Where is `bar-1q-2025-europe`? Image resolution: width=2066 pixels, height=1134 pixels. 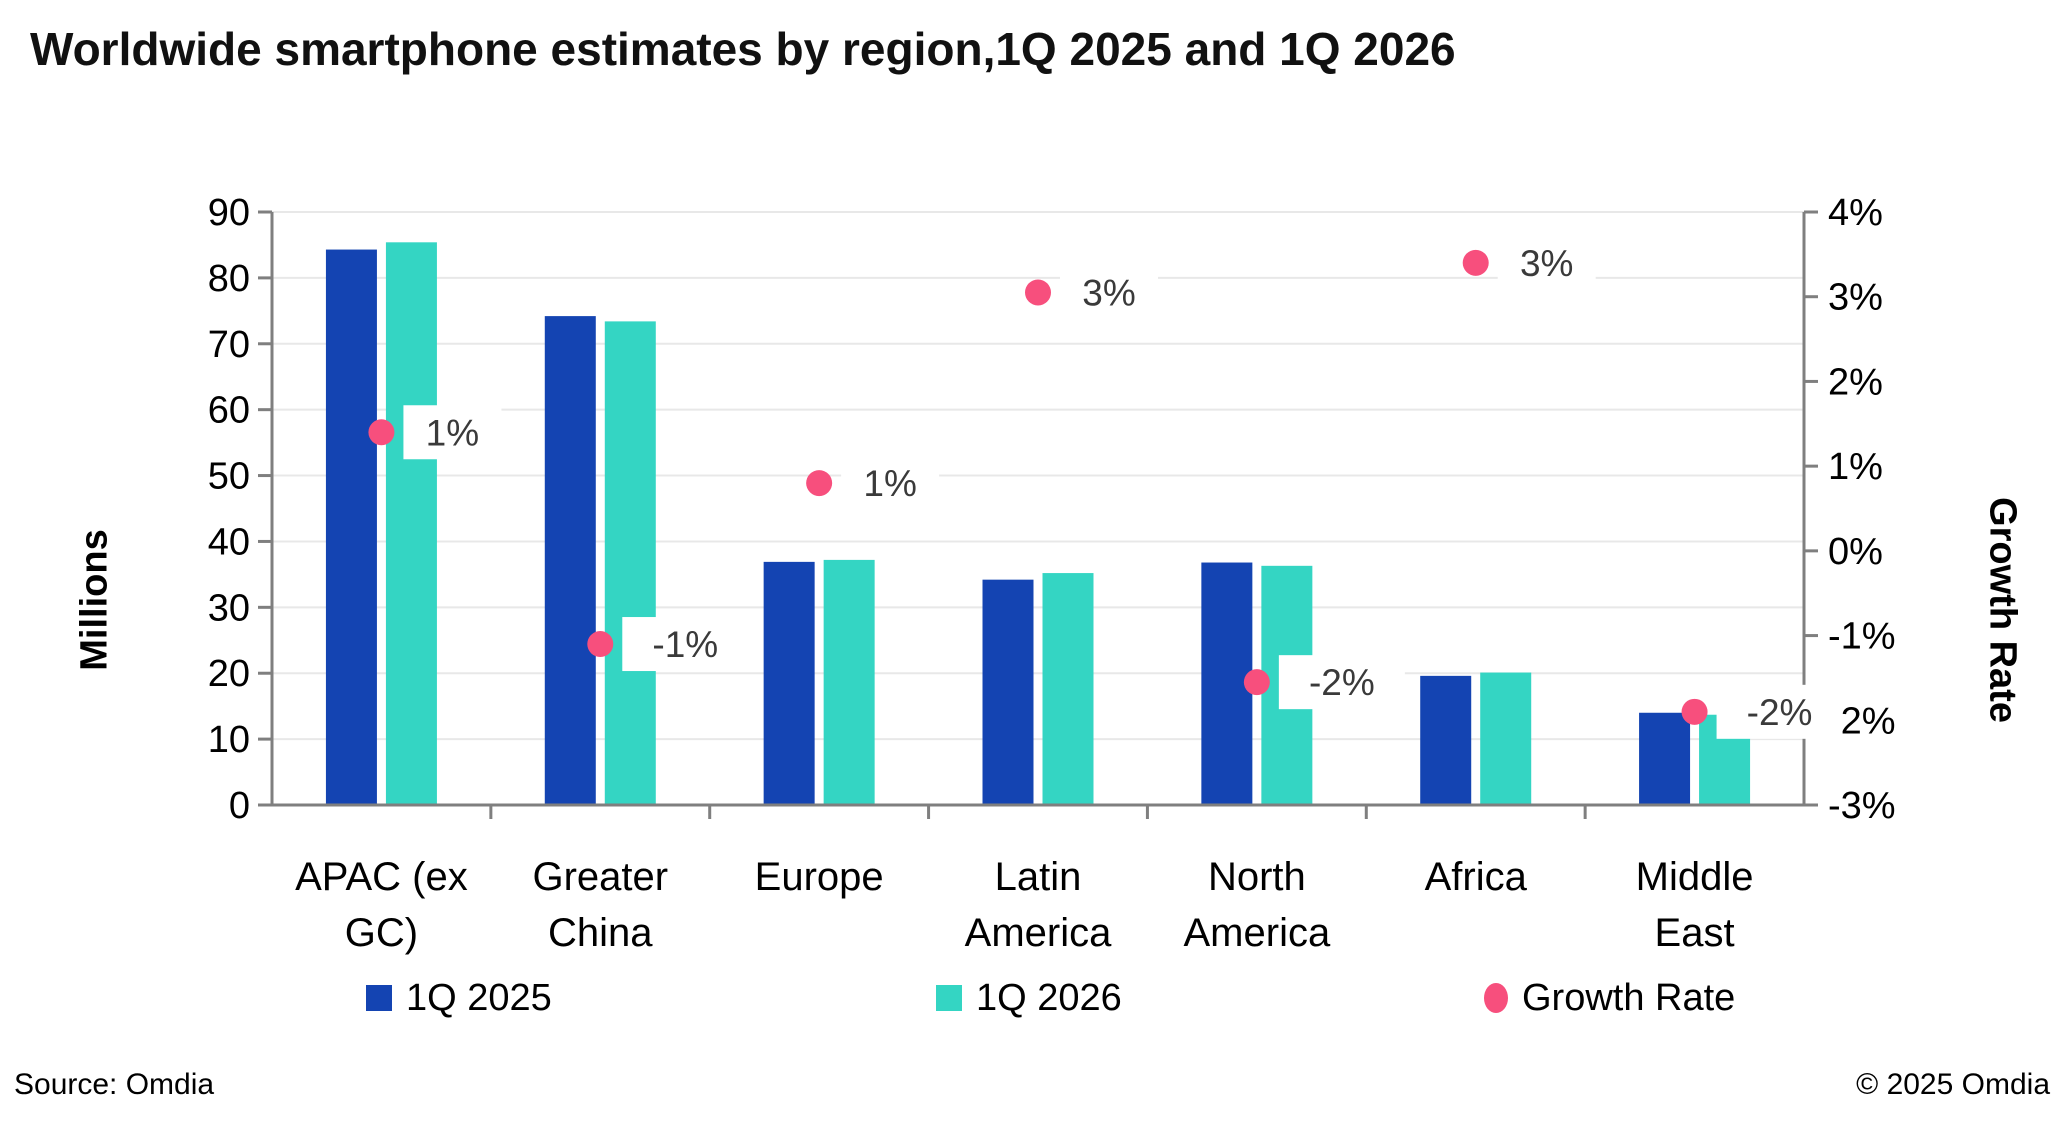 bar-1q-2025-europe is located at coordinates (789, 683).